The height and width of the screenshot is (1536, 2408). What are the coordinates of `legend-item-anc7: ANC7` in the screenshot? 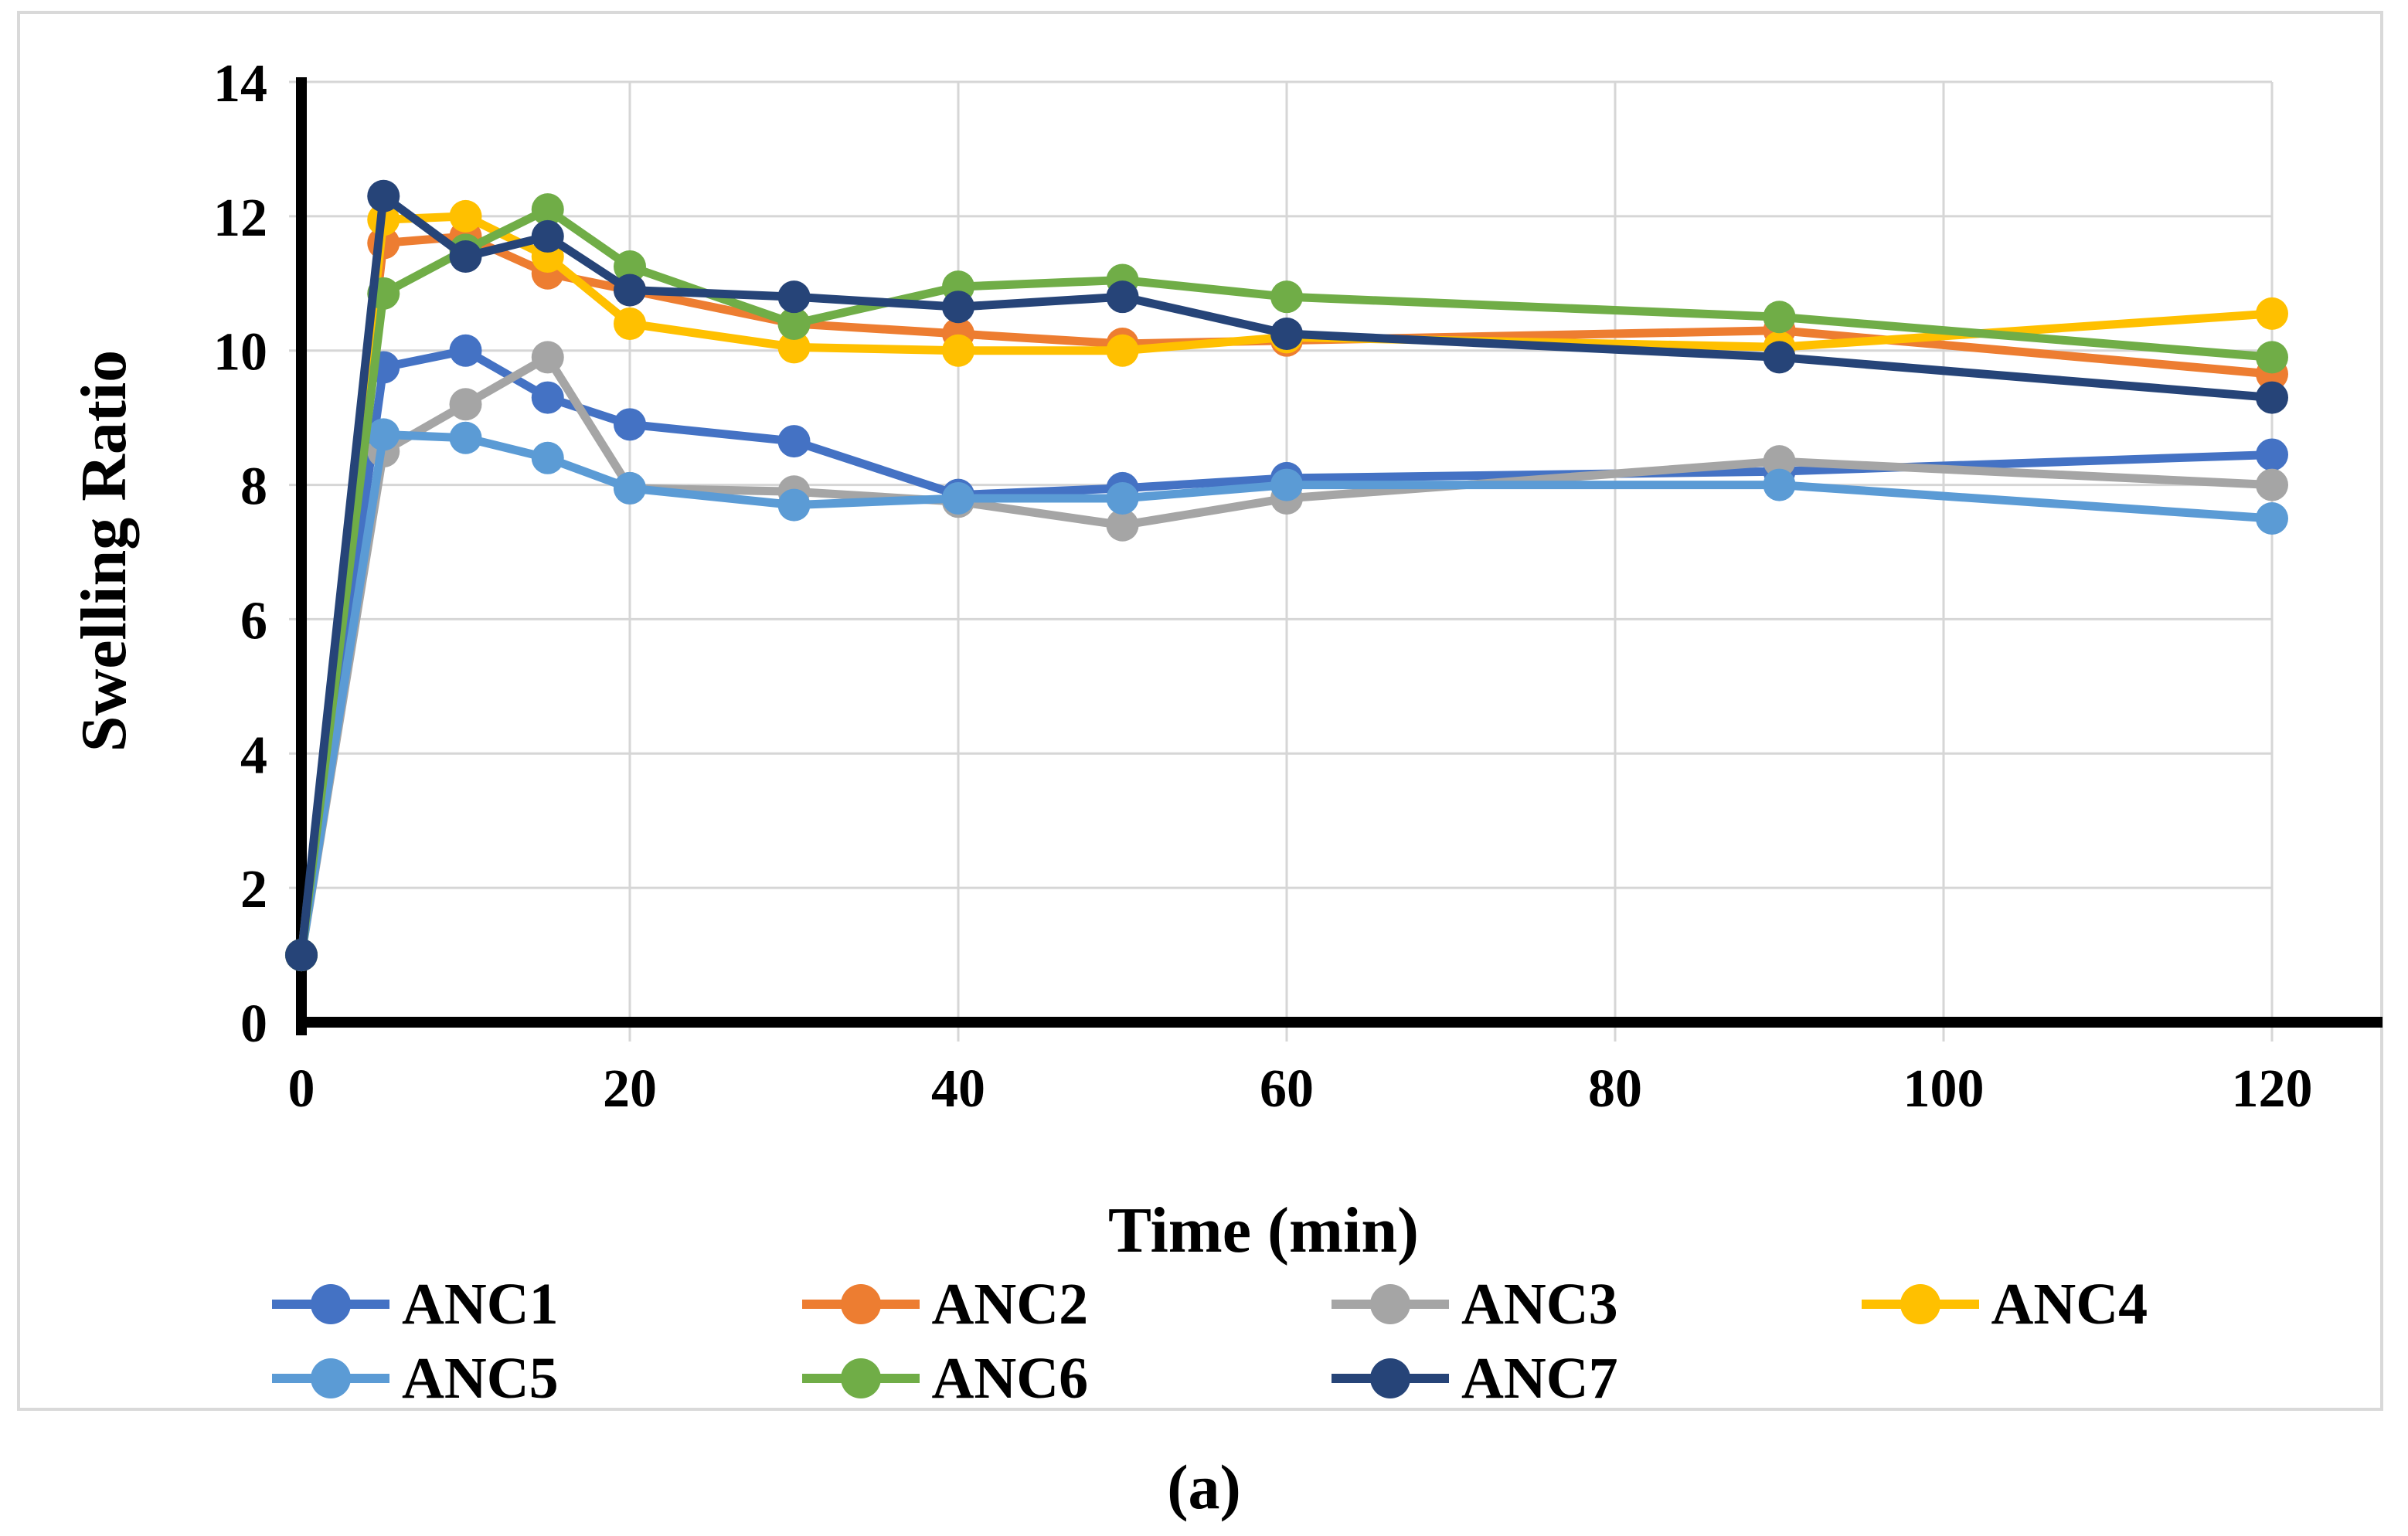 It's located at (1597, 1378).